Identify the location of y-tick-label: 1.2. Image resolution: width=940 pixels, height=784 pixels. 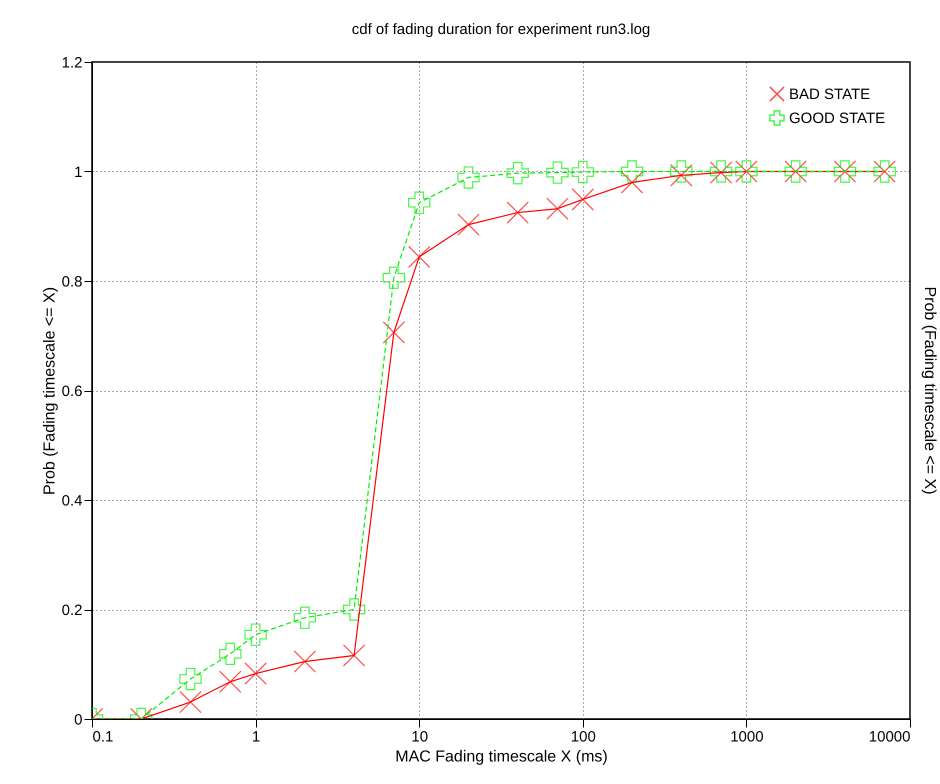
(72, 63).